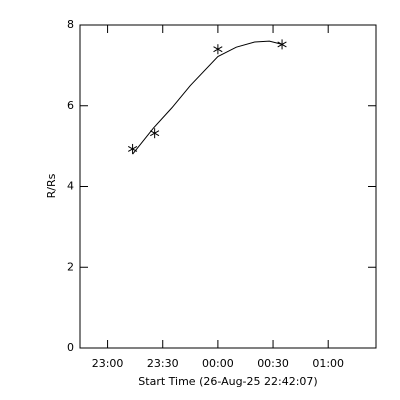  What do you see at coordinates (70, 24) in the screenshot?
I see `y-tick-label: 8` at bounding box center [70, 24].